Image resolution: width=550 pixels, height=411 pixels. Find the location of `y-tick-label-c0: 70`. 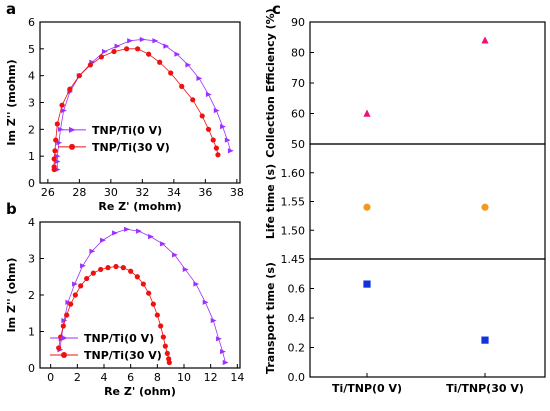

y-tick-label-c0: 70 is located at coordinates (298, 83).